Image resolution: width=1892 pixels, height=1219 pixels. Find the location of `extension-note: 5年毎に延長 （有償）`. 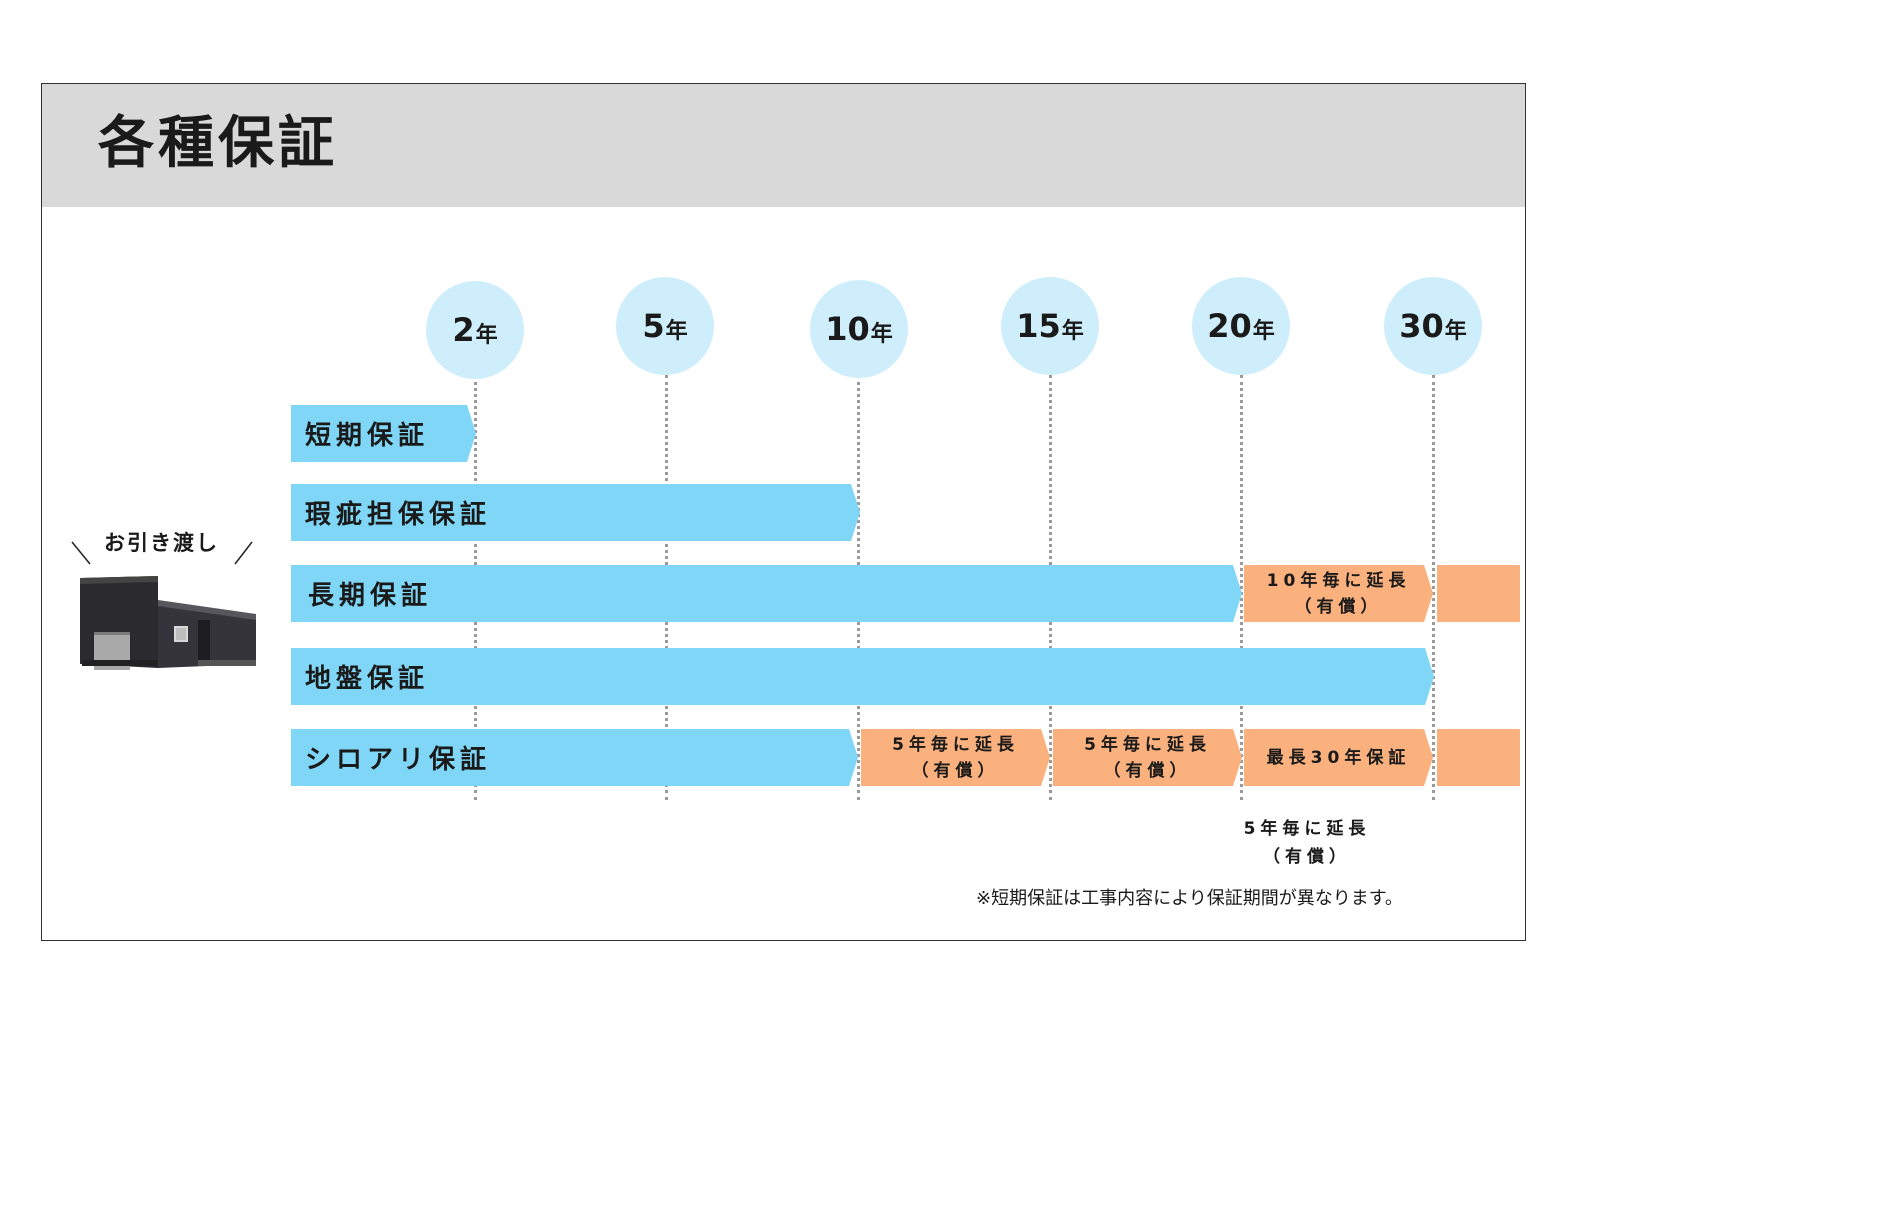

extension-note: 5年毎に延長 （有償） is located at coordinates (1307, 843).